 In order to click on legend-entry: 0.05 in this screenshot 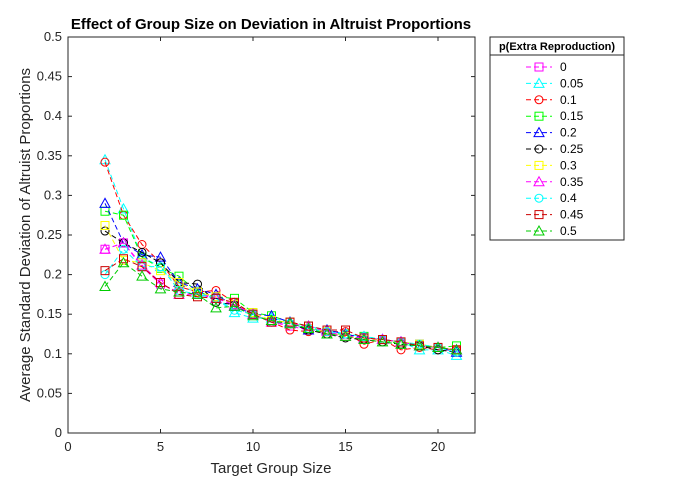, I will do `click(555, 83)`.